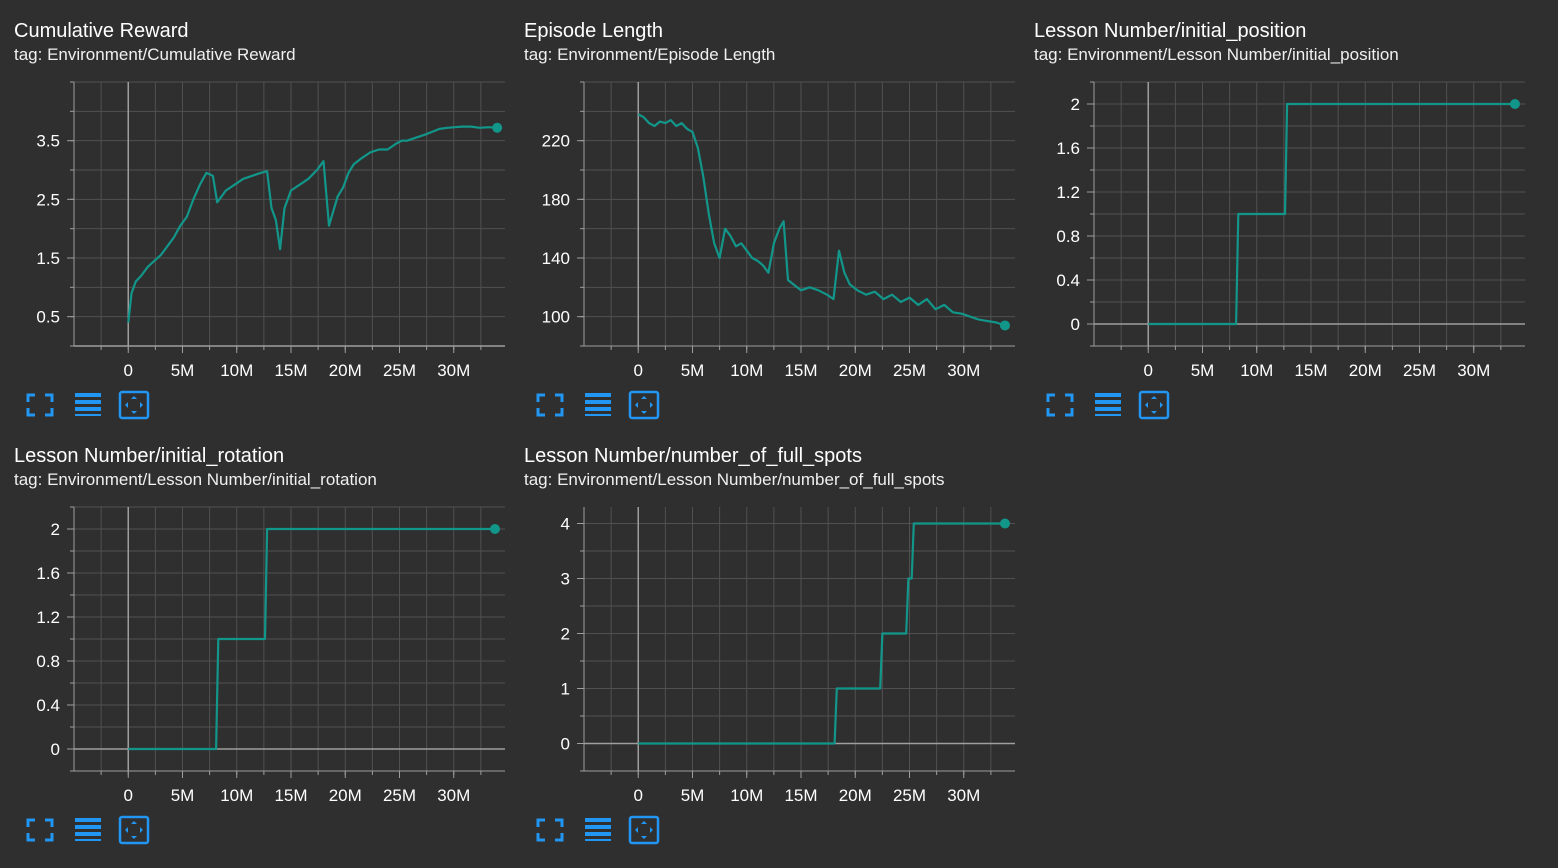 The image size is (1558, 868). Describe the element at coordinates (101, 31) in the screenshot. I see `chart-title: Cumulative Reward` at that location.